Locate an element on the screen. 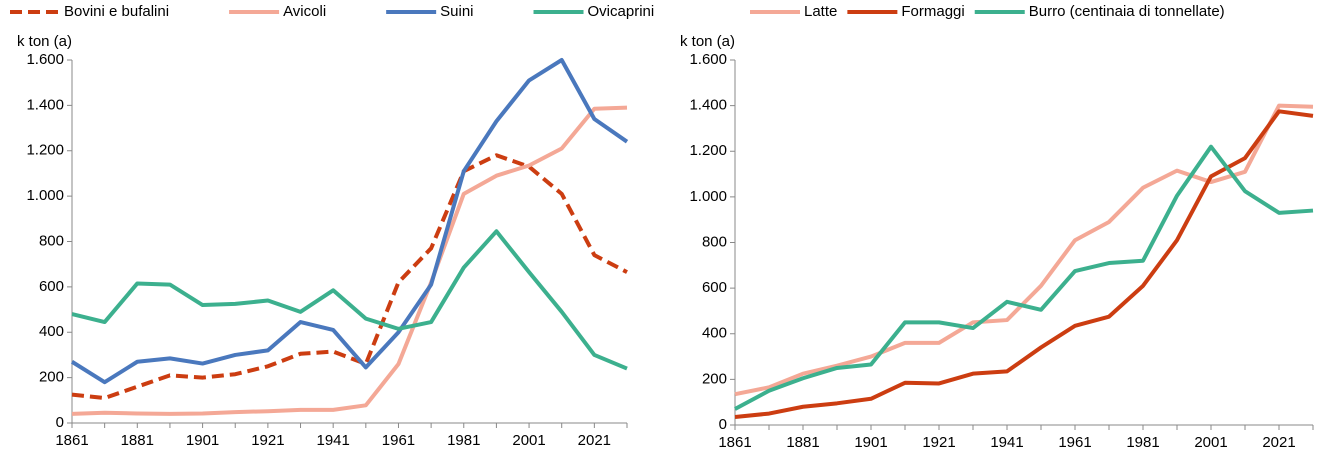 The height and width of the screenshot is (457, 1327). series-line is located at coordinates (349, 300).